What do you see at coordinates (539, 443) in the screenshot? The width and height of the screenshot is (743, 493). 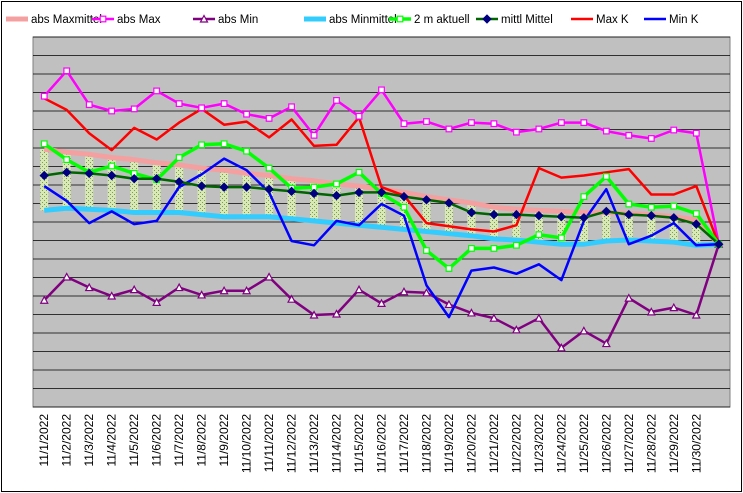 I see `x-tick-label: 11/23/2022` at bounding box center [539, 443].